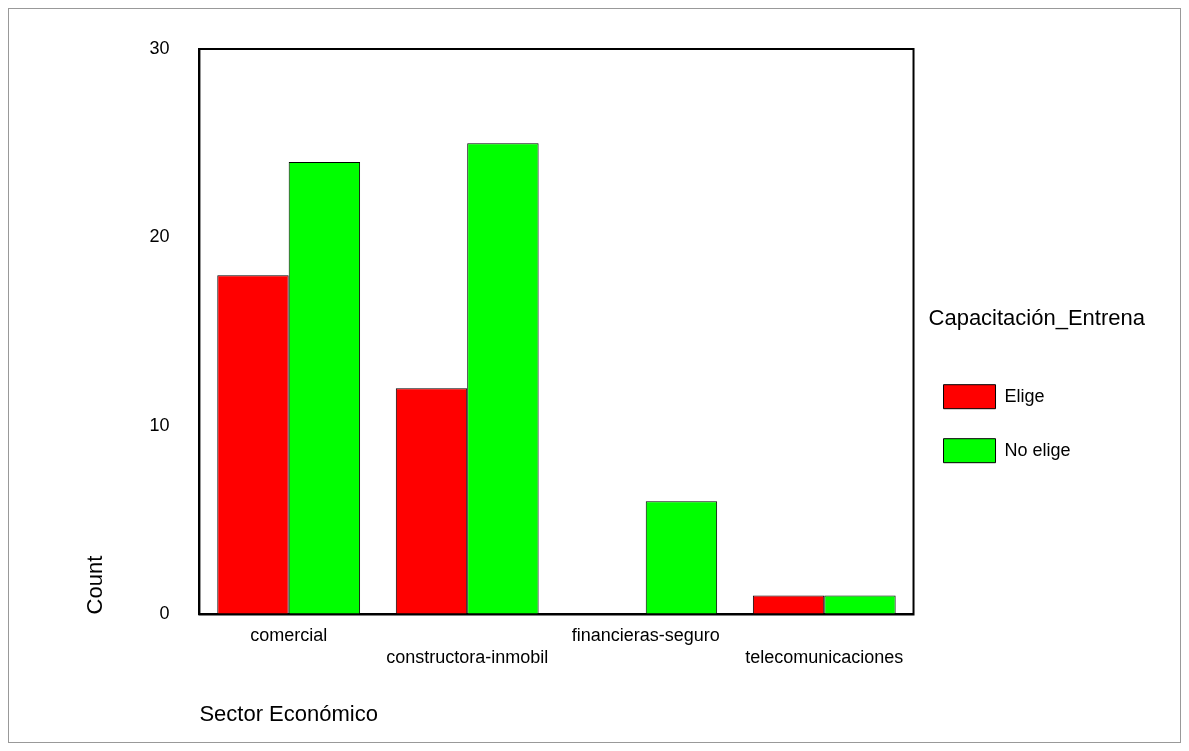 The width and height of the screenshot is (1189, 751). Describe the element at coordinates (1024, 395) in the screenshot. I see `legend-label: Elige` at that location.